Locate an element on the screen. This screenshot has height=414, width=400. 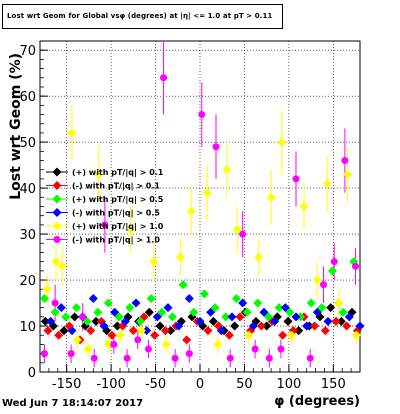
x-tick-label: -150 is located at coordinates (67, 384).